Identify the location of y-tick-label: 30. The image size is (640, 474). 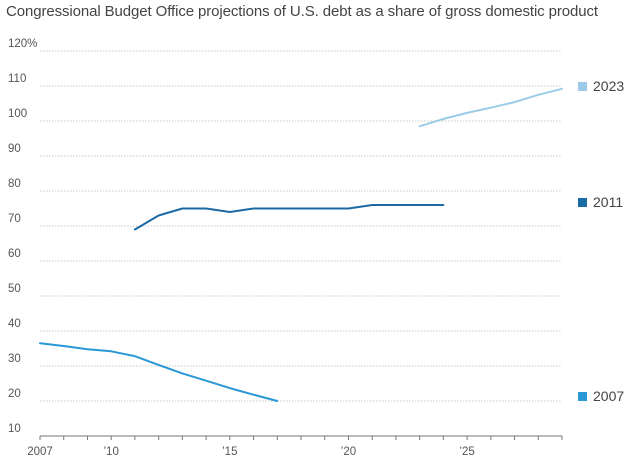
(14, 359).